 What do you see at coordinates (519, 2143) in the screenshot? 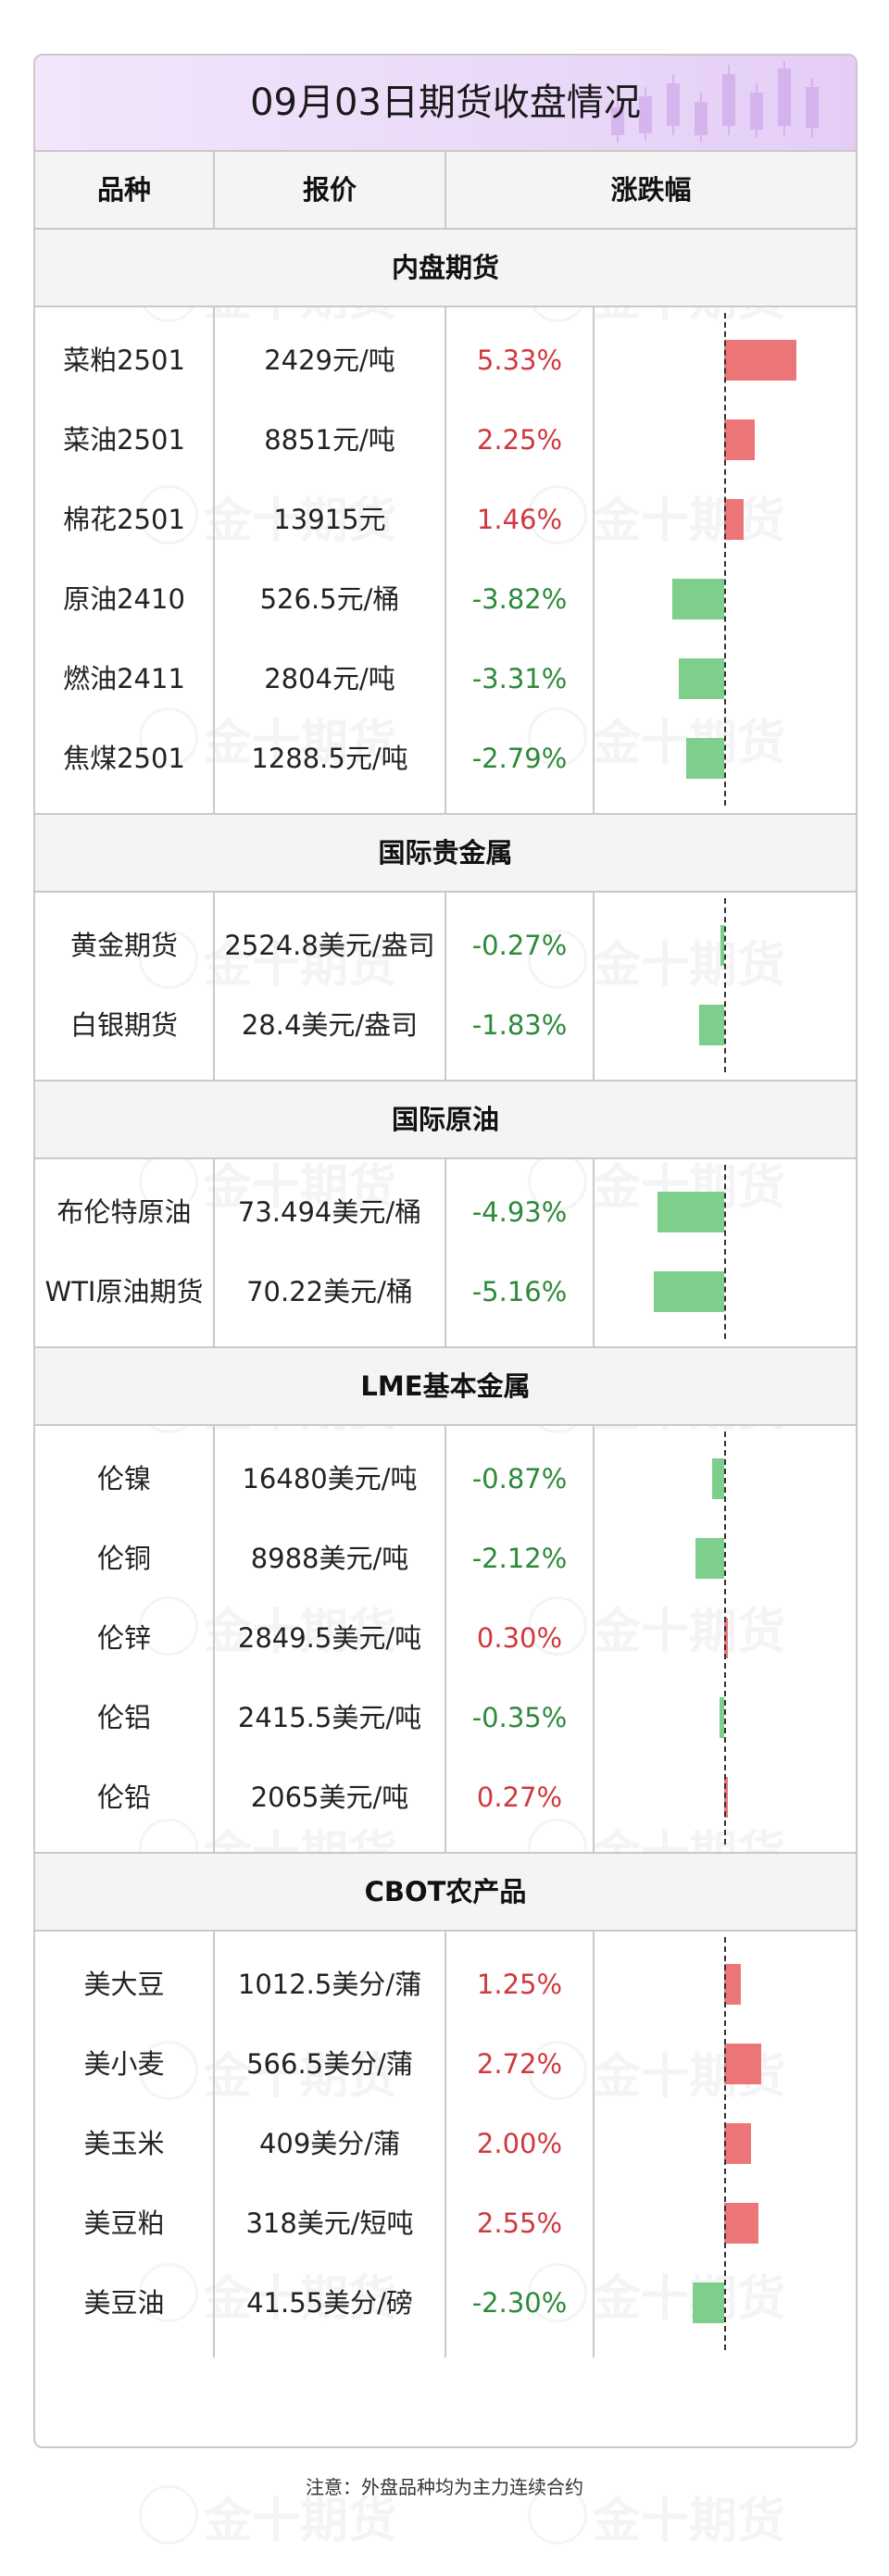
I see `row-change: 2.00%` at bounding box center [519, 2143].